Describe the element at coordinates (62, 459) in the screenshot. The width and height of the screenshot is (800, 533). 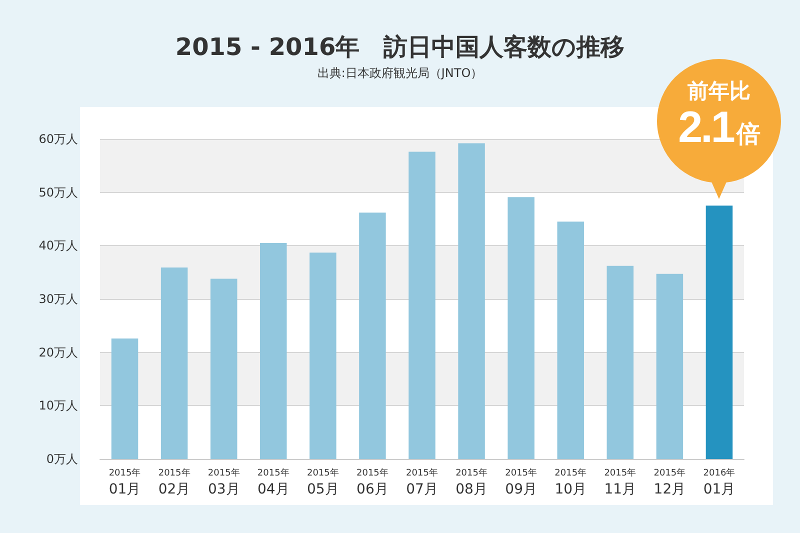
I see `y-tick-label: 0万人` at that location.